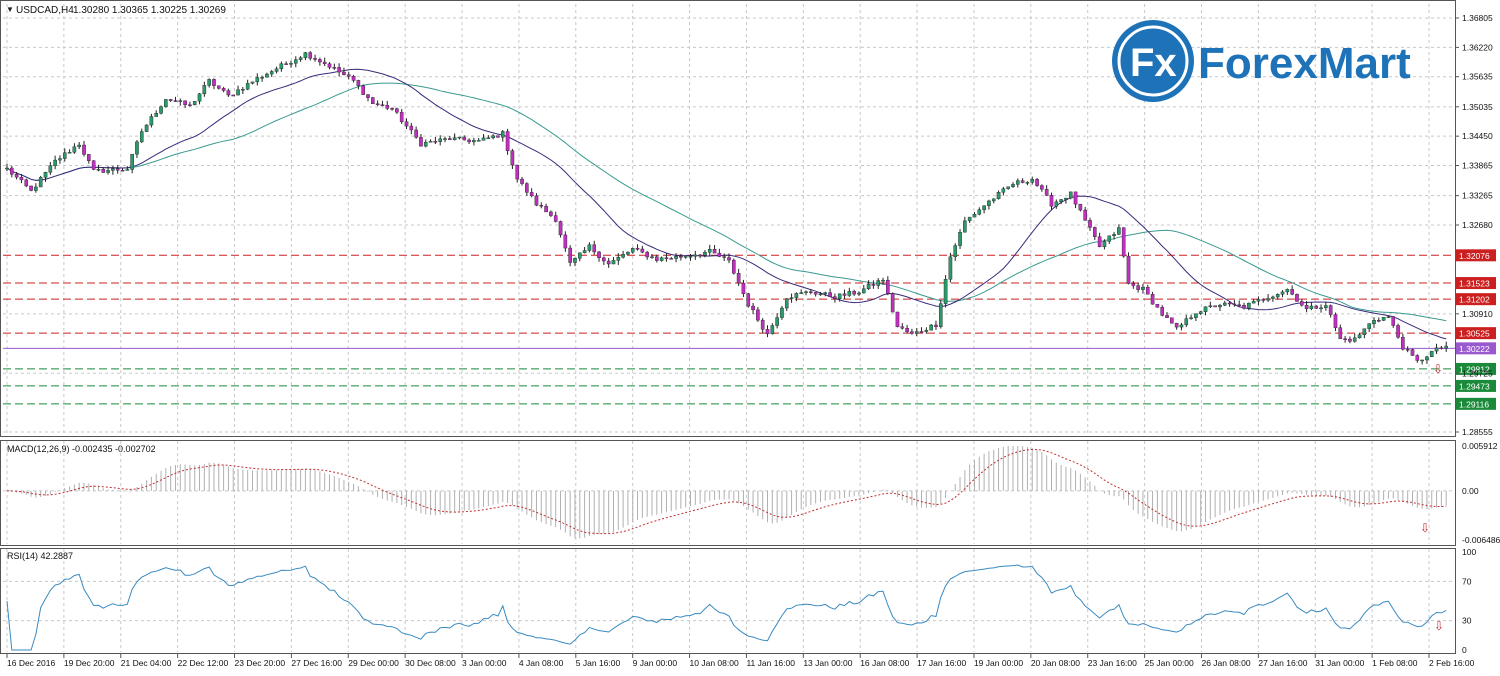  I want to click on rsi-series, so click(729, 607).